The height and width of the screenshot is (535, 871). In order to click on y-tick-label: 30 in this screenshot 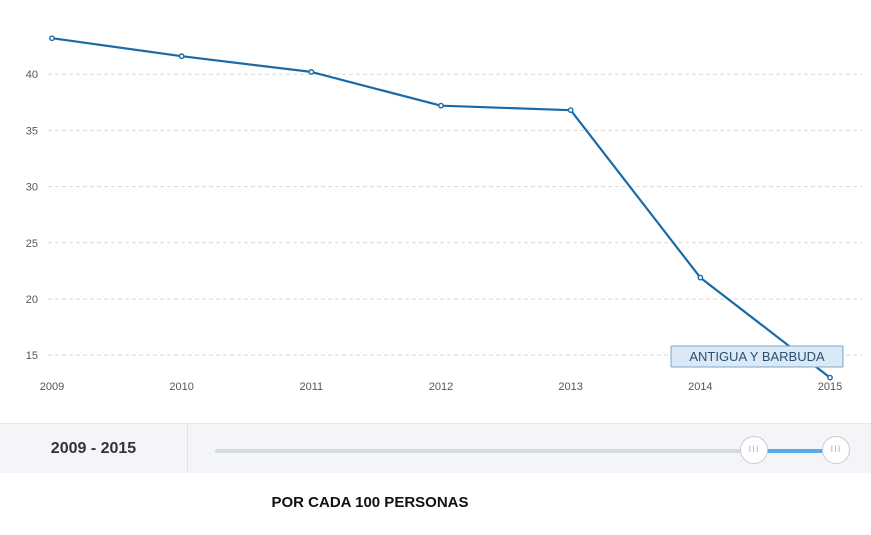, I will do `click(32, 188)`.